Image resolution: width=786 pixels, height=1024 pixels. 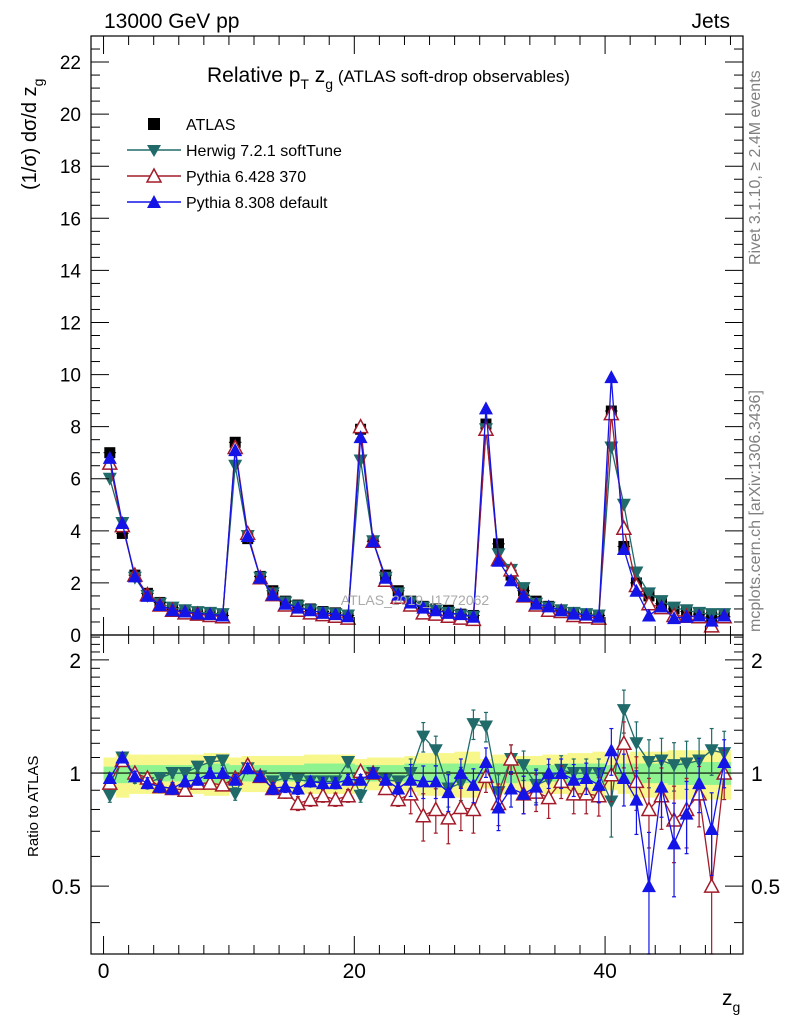 What do you see at coordinates (75, 774) in the screenshot?
I see `ratio-y-tick-label: 1` at bounding box center [75, 774].